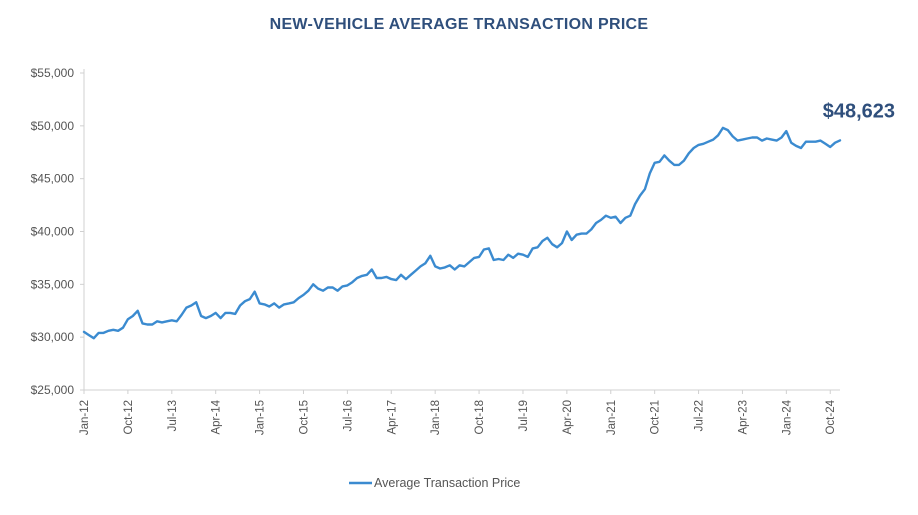  What do you see at coordinates (304, 417) in the screenshot?
I see `x-tick-label: Oct-15` at bounding box center [304, 417].